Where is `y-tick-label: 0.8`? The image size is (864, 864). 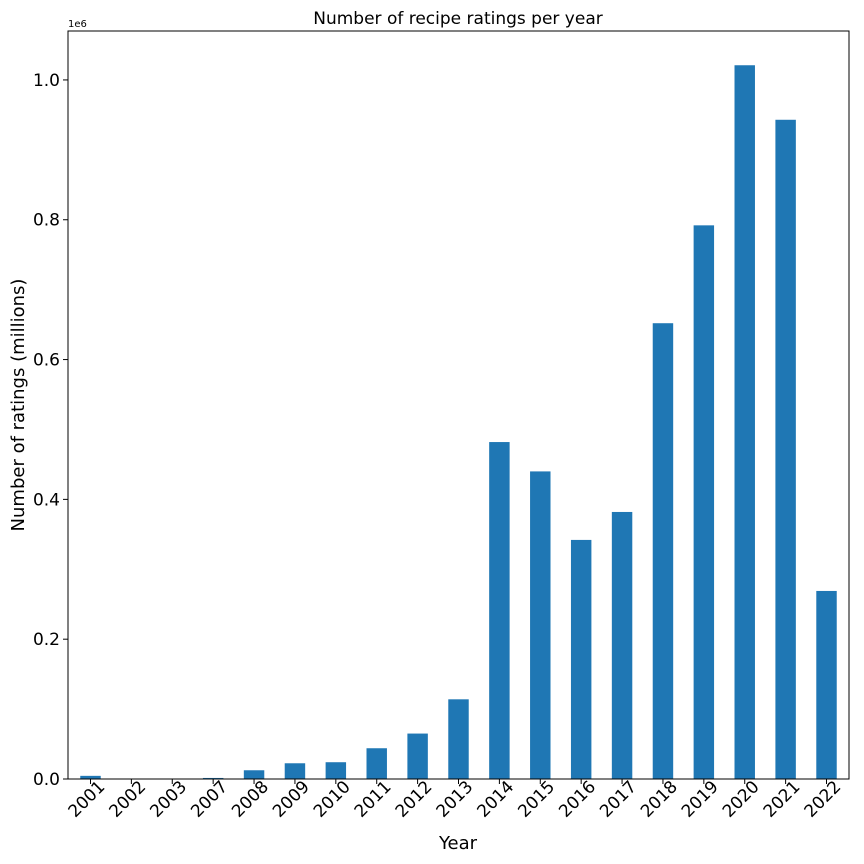
y-tick-label: 0.8 is located at coordinates (46, 221).